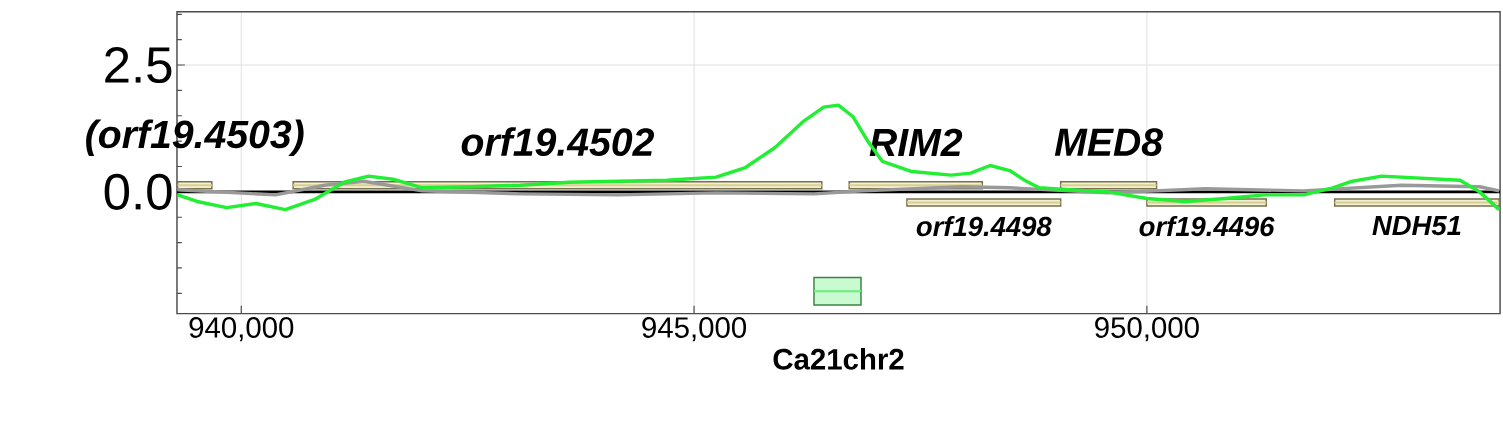 This screenshot has width=1503, height=439. Describe the element at coordinates (1108, 142) in the screenshot. I see `series-label: MED8` at that location.